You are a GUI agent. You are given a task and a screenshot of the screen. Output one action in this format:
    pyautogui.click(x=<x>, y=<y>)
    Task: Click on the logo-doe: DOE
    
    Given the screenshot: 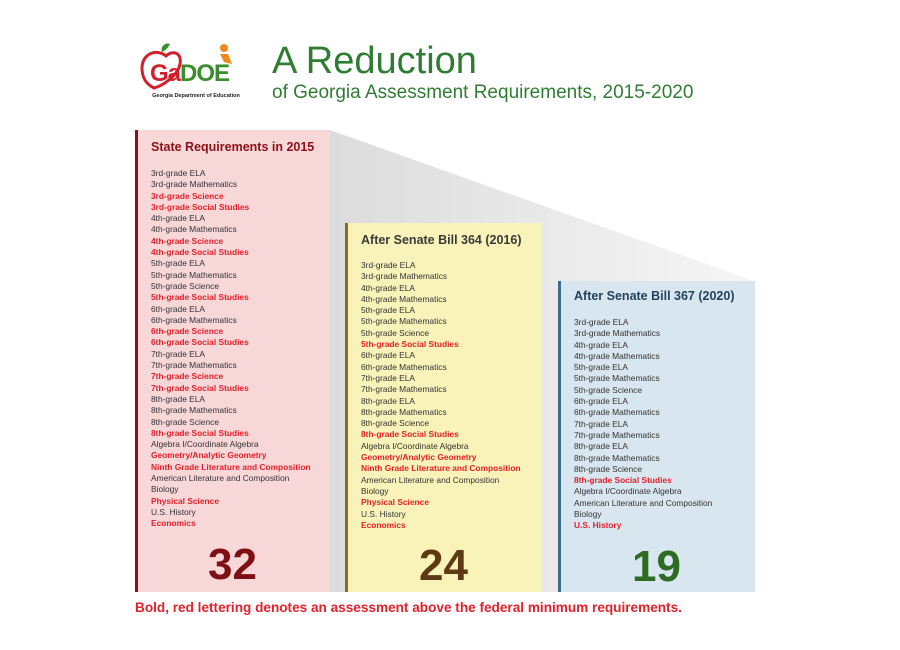 What is the action you would take?
    pyautogui.click(x=205, y=73)
    